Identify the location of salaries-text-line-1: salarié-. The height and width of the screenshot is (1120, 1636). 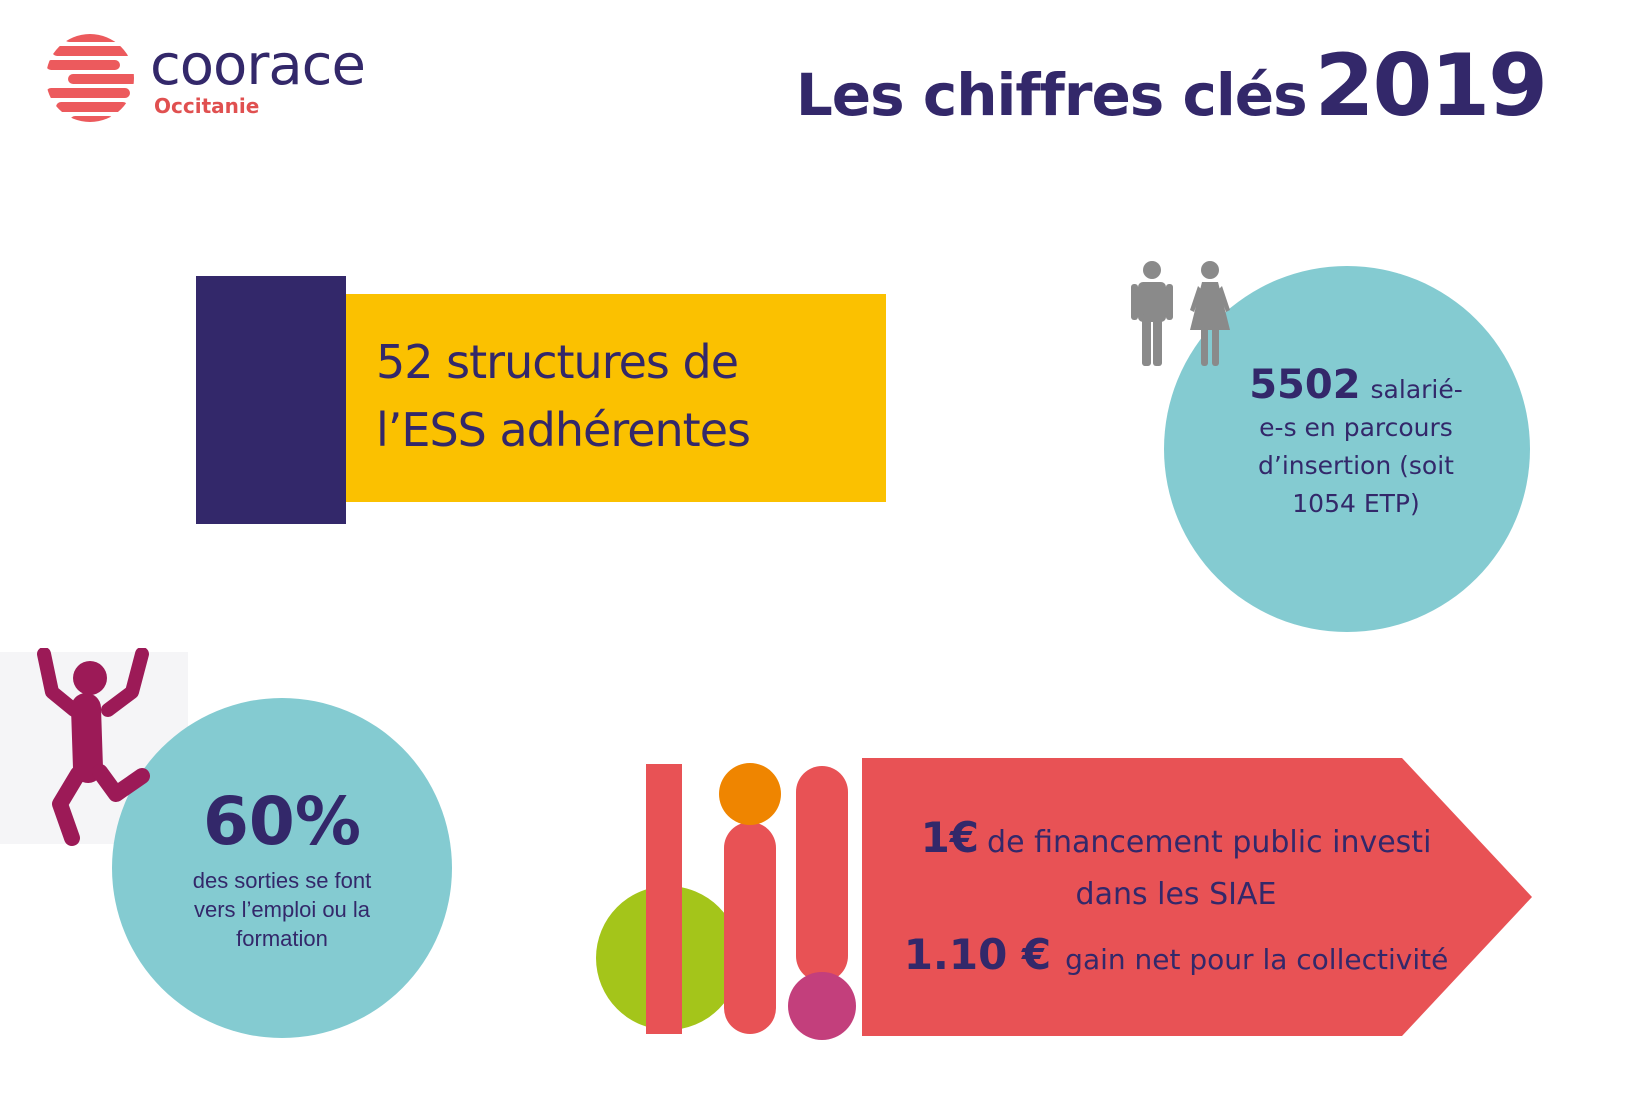
(1416, 389).